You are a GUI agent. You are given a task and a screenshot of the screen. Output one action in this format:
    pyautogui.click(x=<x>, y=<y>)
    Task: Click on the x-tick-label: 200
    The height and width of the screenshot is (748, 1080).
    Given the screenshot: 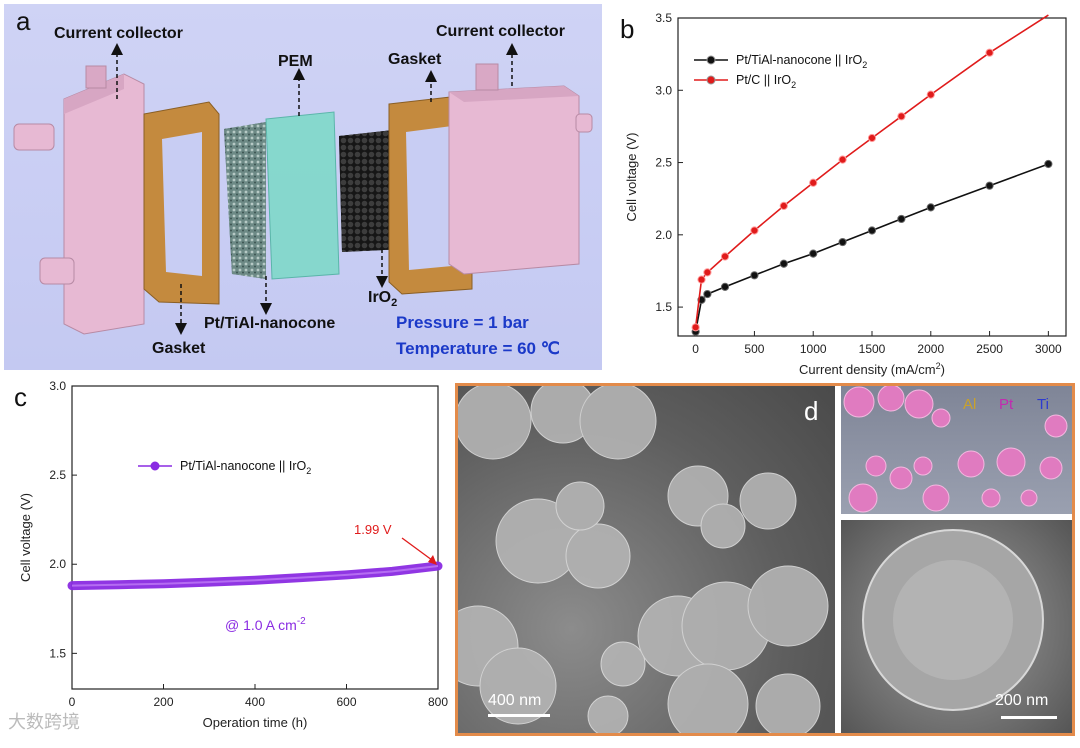 What is the action you would take?
    pyautogui.click(x=163, y=702)
    